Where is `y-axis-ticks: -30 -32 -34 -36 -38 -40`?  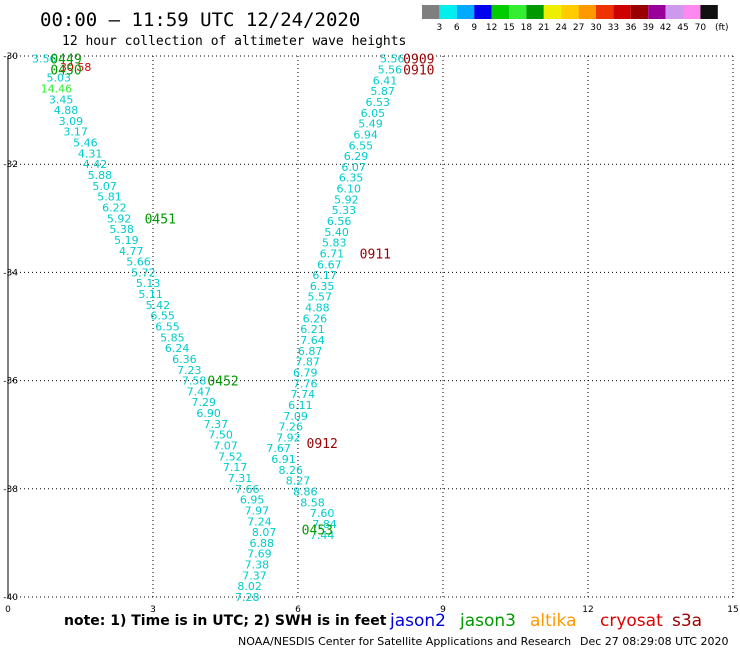
y-axis-ticks: -30 -32 -34 -36 -38 -40 is located at coordinates (10, 327).